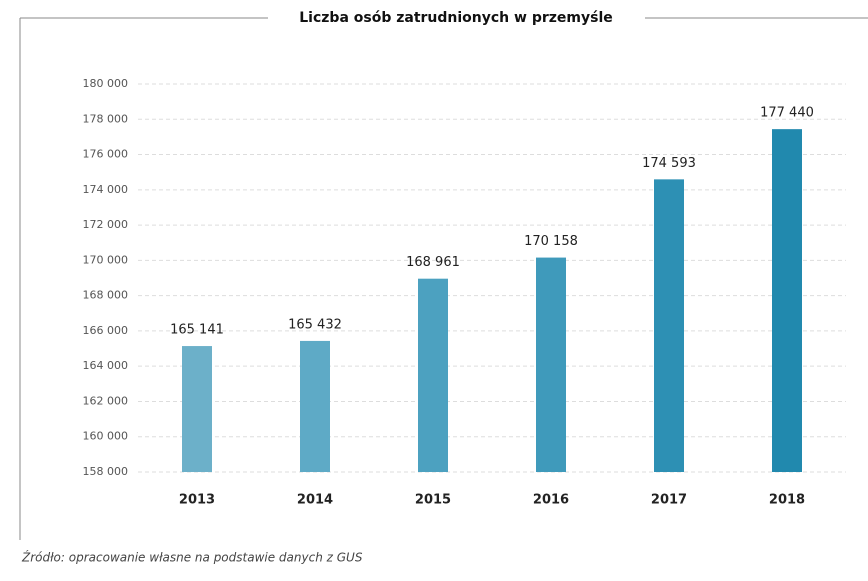 The image size is (868, 581). What do you see at coordinates (106, 330) in the screenshot?
I see `y-tick-label: 166 000` at bounding box center [106, 330].